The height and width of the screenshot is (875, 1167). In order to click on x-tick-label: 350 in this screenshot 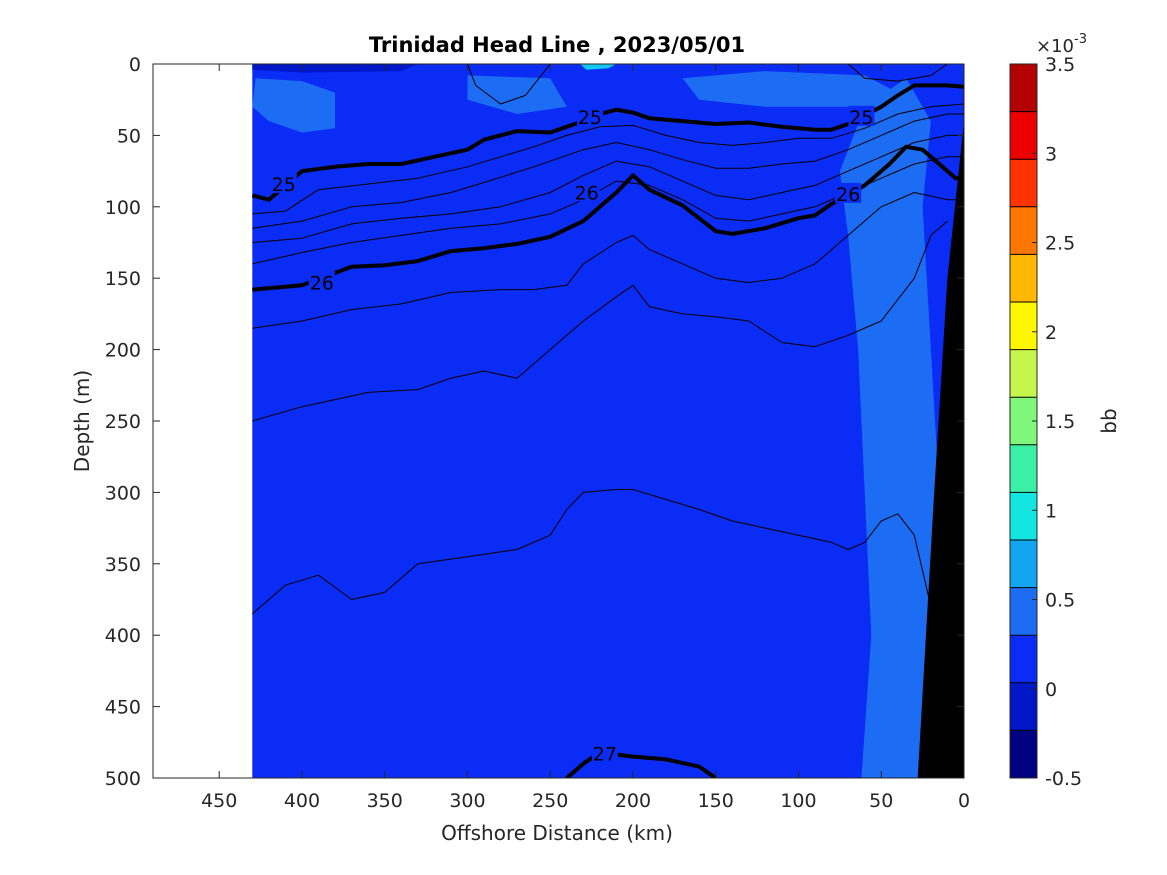, I will do `click(385, 801)`.